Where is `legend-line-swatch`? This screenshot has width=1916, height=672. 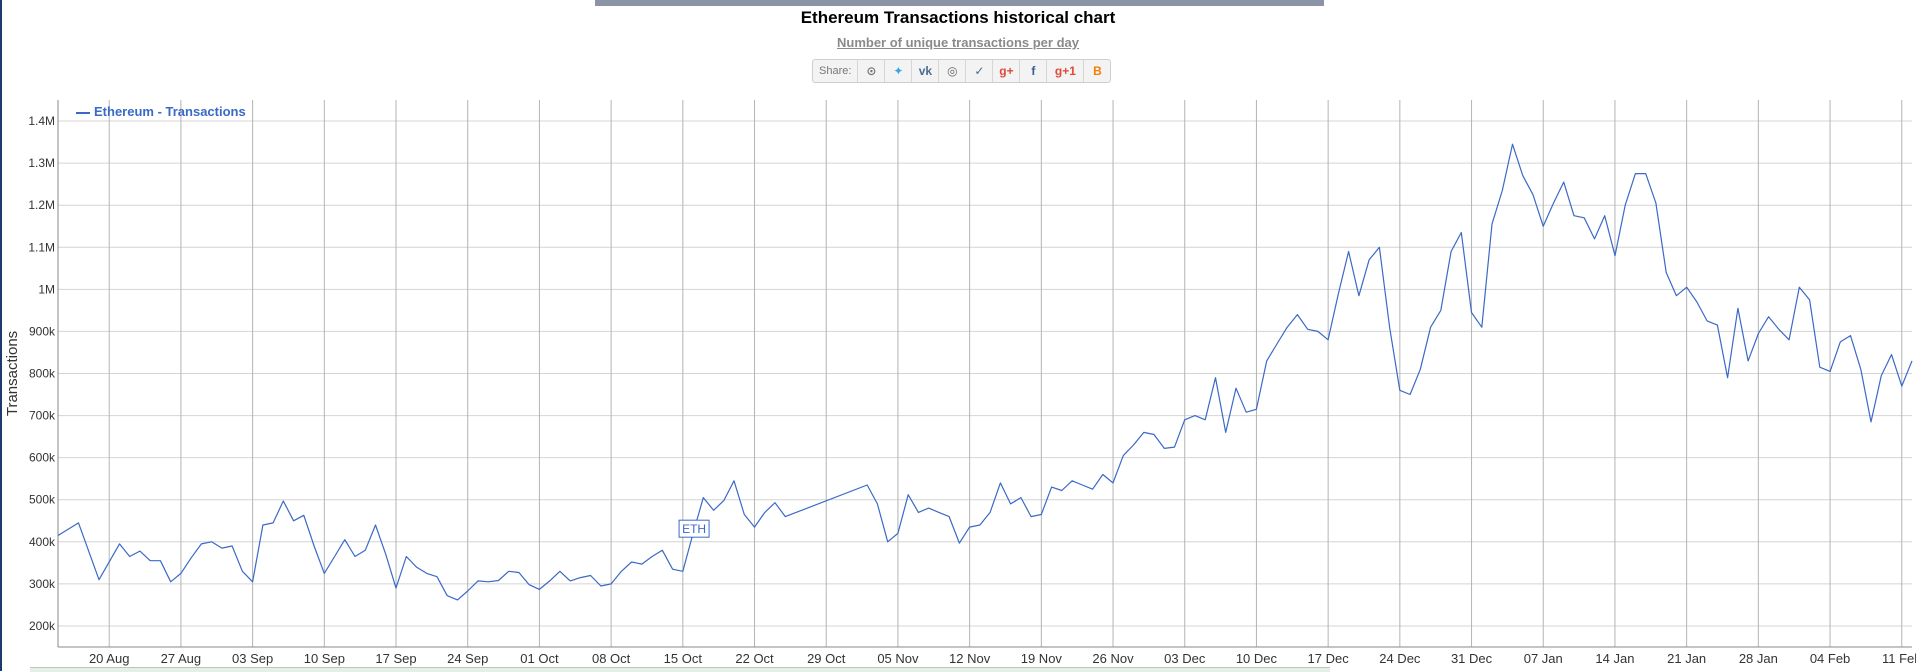 legend-line-swatch is located at coordinates (83, 112).